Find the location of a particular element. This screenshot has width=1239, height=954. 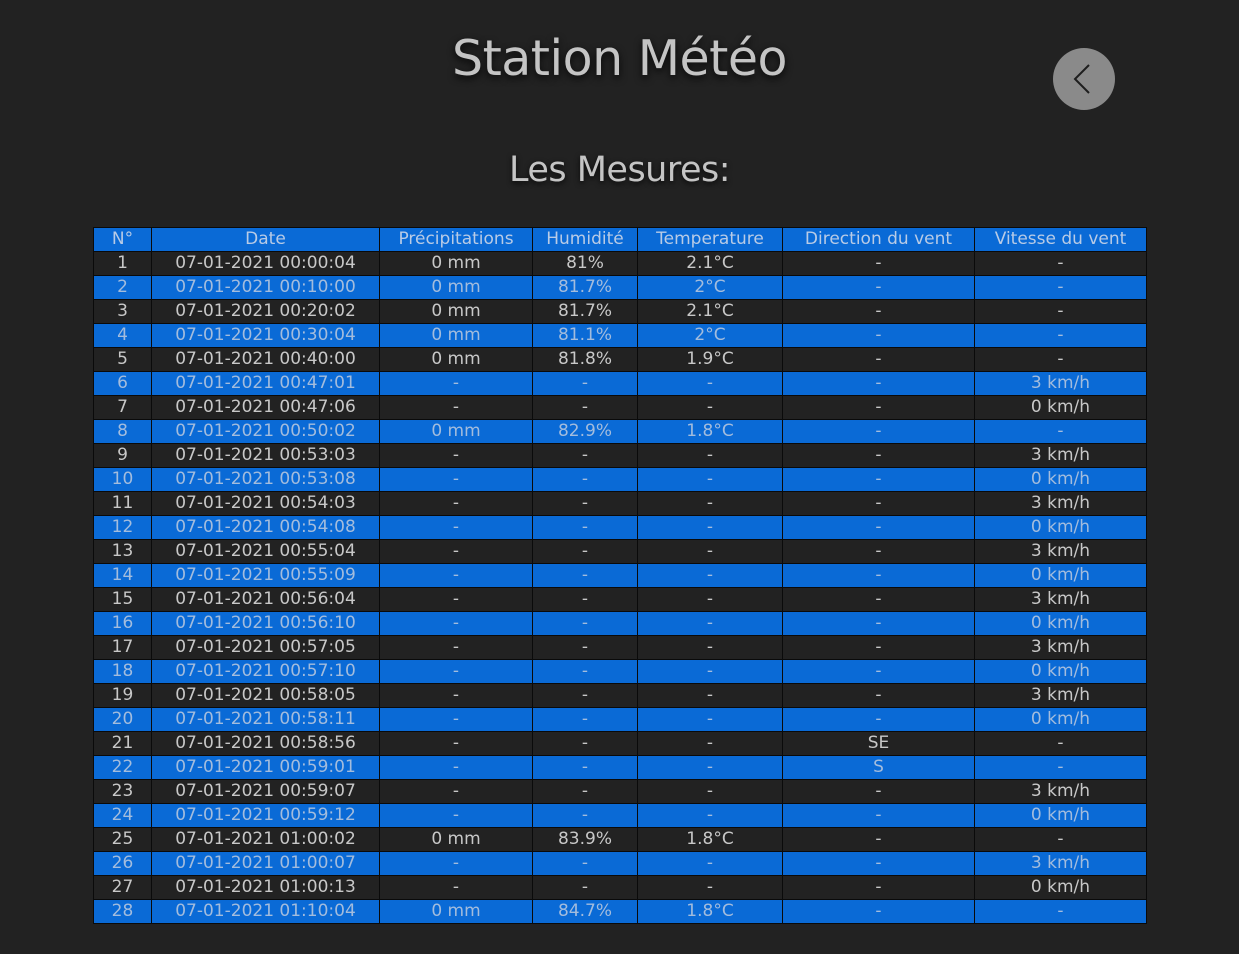

cell-date: 07-01-2021 00:10:00 is located at coordinates (265, 287).